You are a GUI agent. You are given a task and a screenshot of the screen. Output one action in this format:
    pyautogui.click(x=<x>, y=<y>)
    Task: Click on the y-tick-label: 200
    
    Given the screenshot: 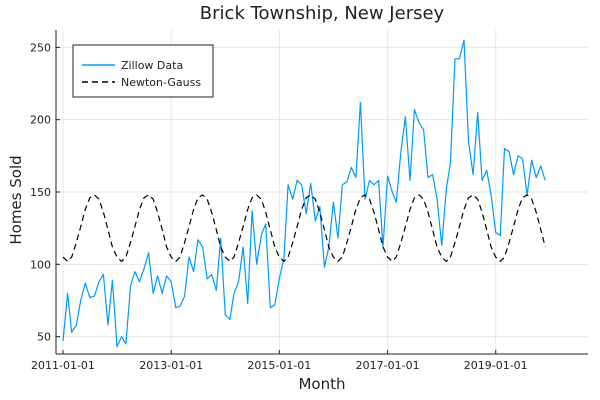 What is the action you would take?
    pyautogui.click(x=40, y=120)
    